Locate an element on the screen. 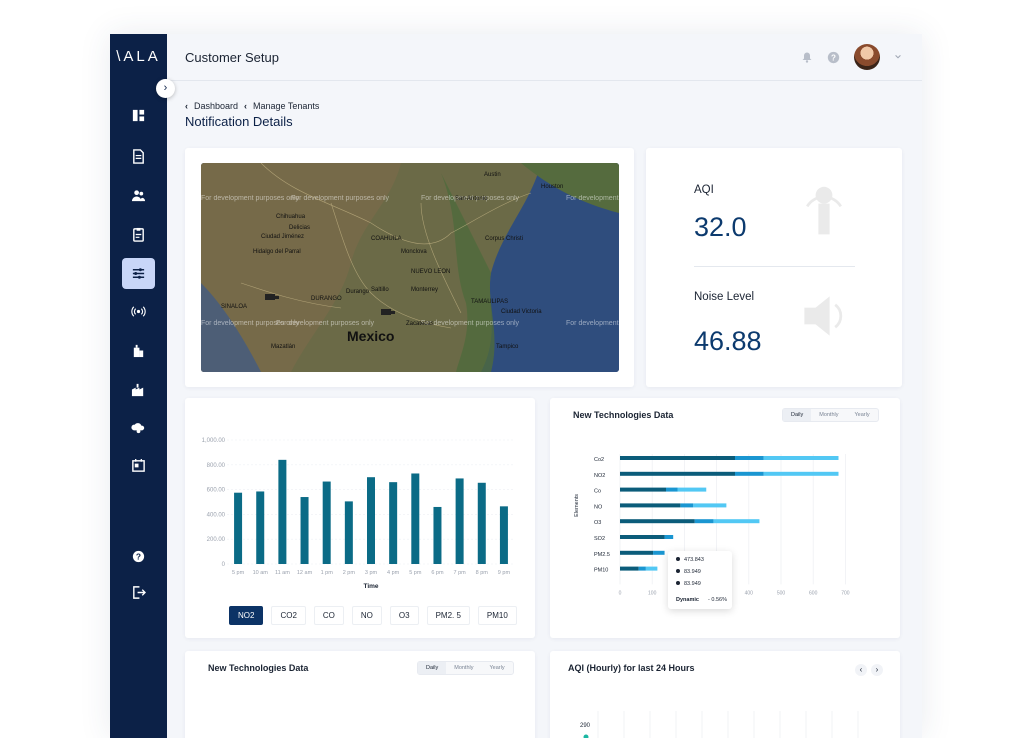 This screenshot has height=738, width=1032. breadcrumb-manage-tenants: Manage Tenants is located at coordinates (286, 106).